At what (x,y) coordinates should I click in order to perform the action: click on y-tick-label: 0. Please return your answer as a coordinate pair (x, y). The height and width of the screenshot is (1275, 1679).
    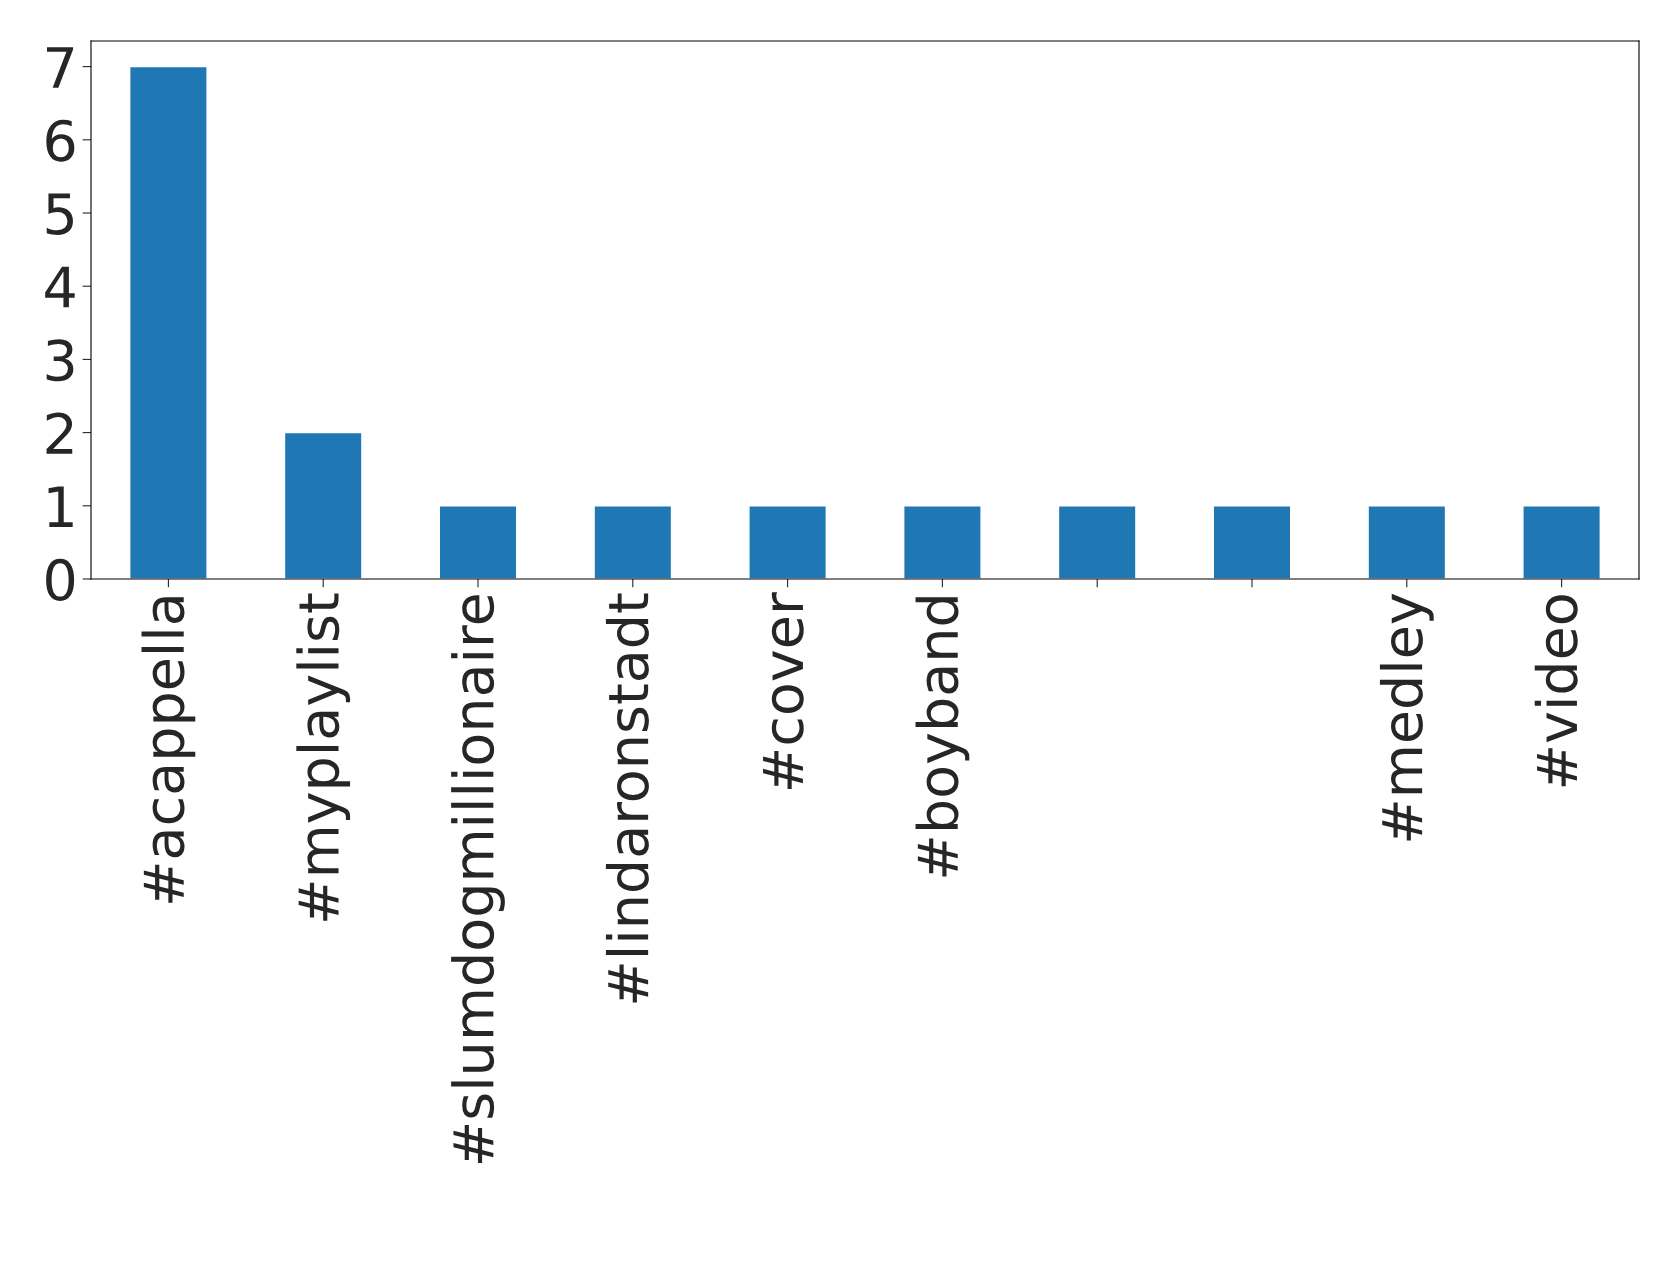
    Looking at the image, I should click on (60, 579).